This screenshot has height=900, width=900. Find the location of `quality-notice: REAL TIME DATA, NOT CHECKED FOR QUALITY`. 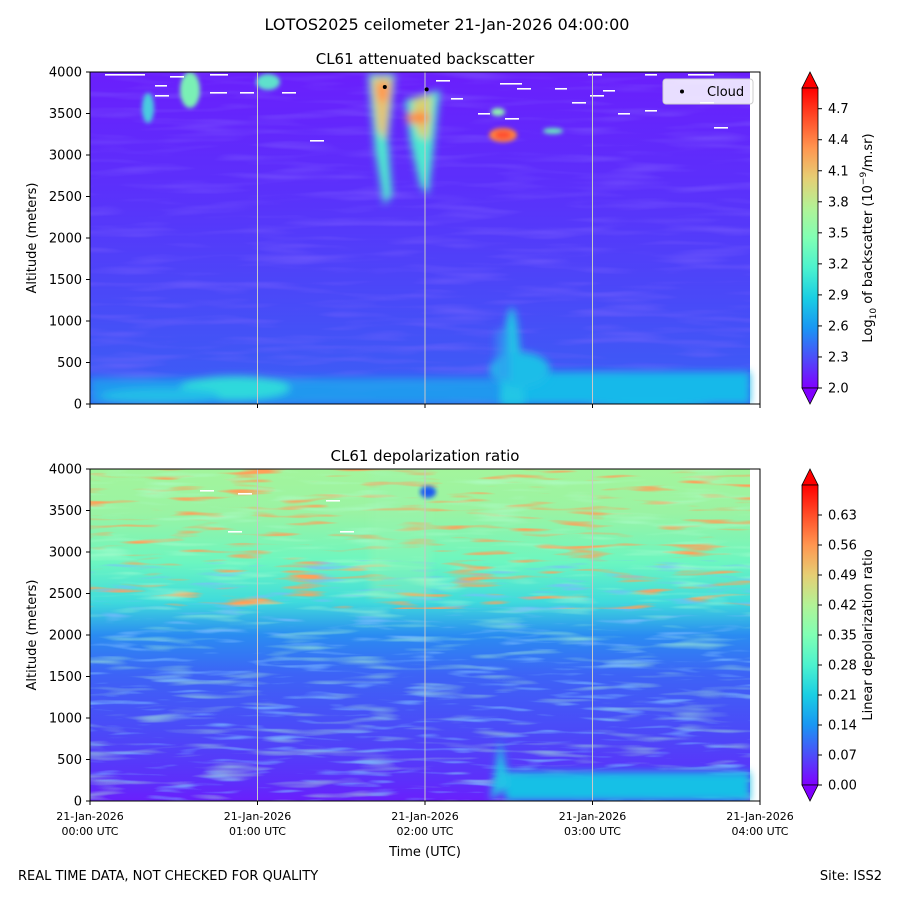

quality-notice: REAL TIME DATA, NOT CHECKED FOR QUALITY is located at coordinates (168, 876).